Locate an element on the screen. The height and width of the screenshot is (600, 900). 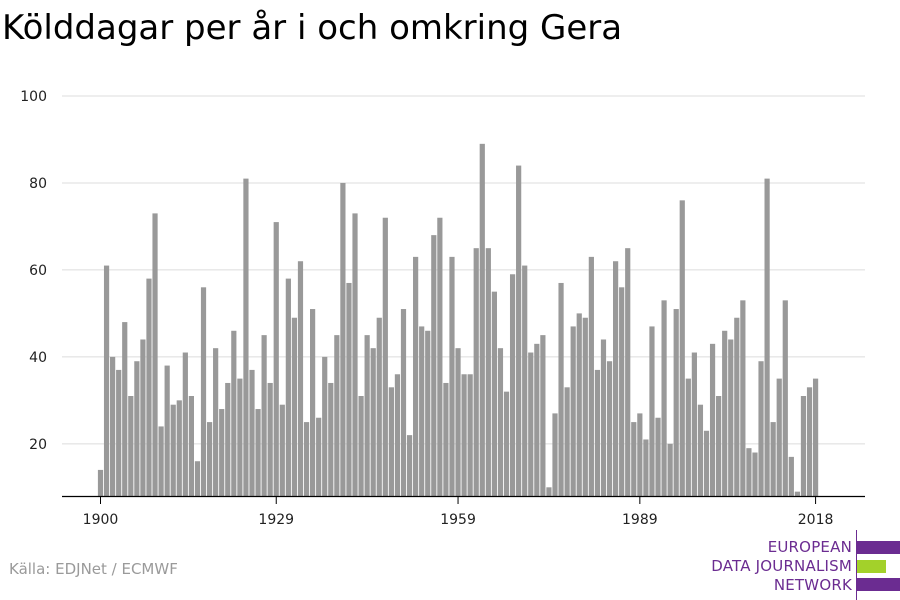
bar-1946 is located at coordinates (379, 406).